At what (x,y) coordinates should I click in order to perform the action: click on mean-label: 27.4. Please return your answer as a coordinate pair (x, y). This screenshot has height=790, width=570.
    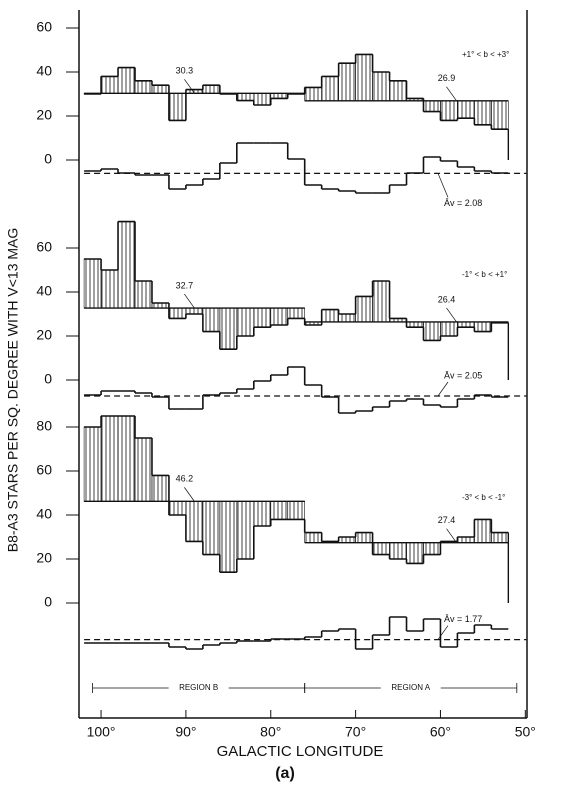
    Looking at the image, I should click on (447, 520).